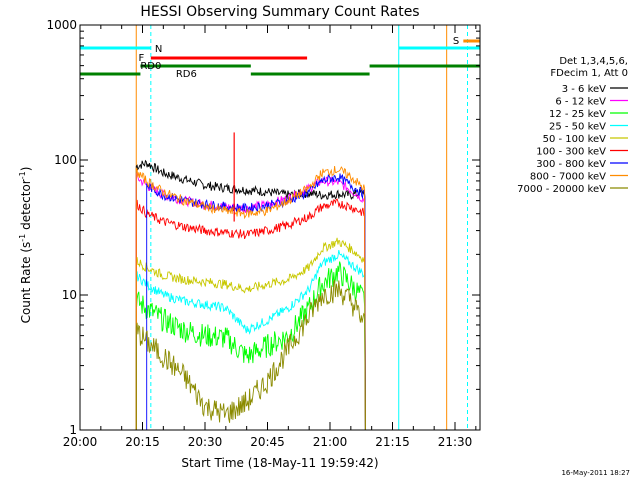  Describe the element at coordinates (279, 463) in the screenshot. I see `x-axis-label: Start Time (18-May-11 19:59:42)` at that location.